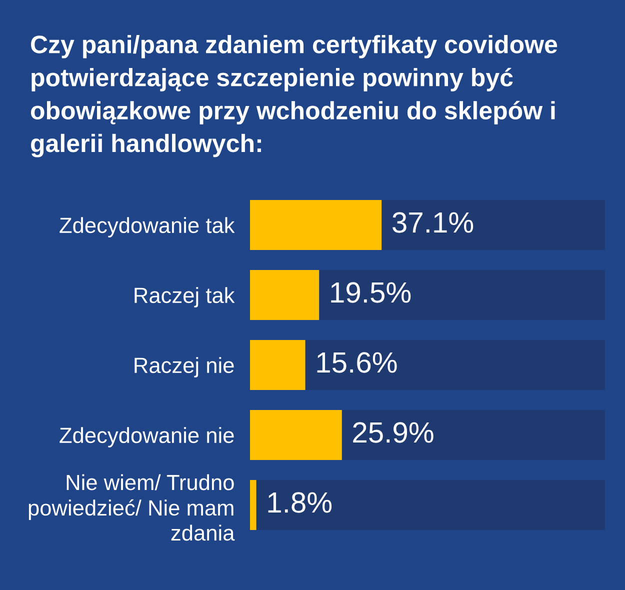 The width and height of the screenshot is (625, 590). Describe the element at coordinates (300, 502) in the screenshot. I see `data-label: 1.8%` at that location.